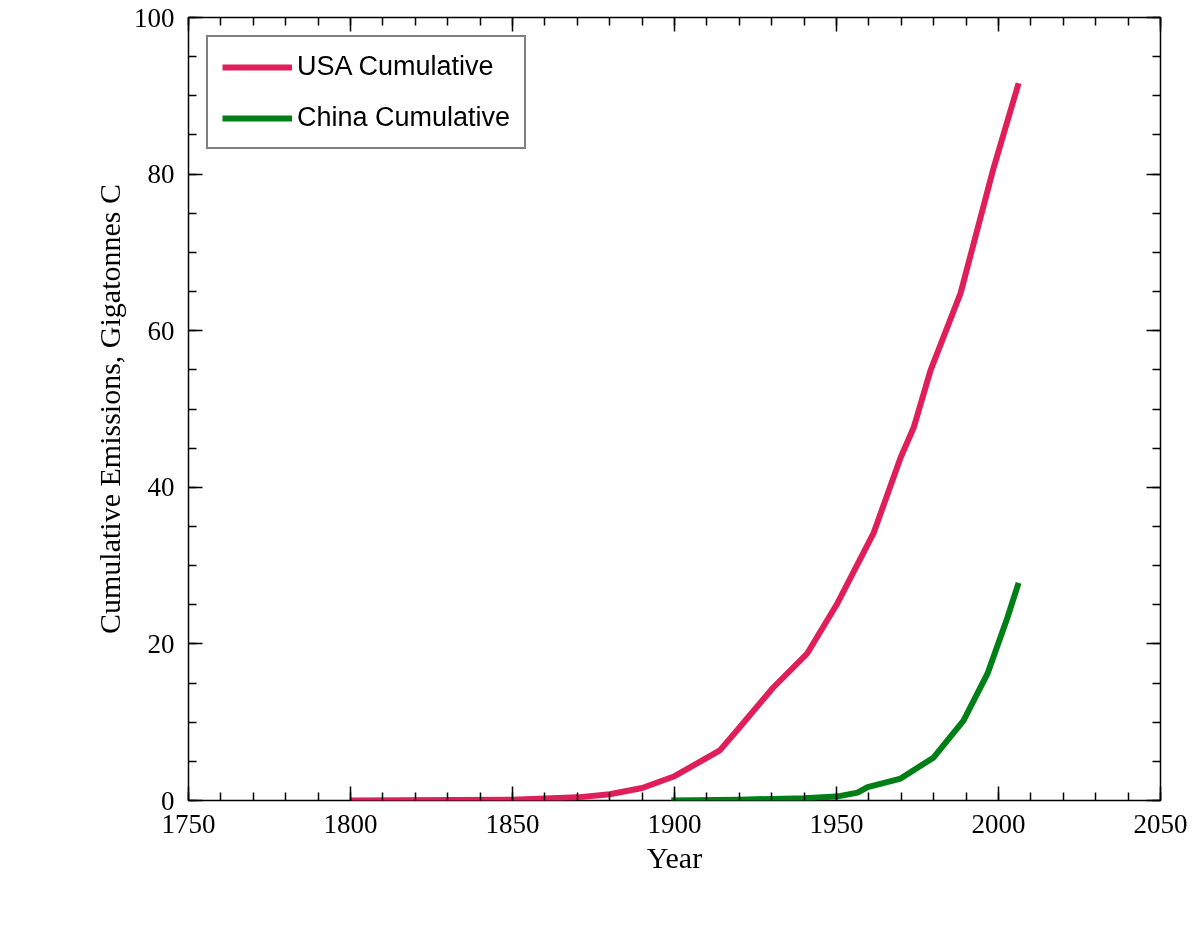  What do you see at coordinates (404, 117) in the screenshot?
I see `legend-label: China Cumulative` at bounding box center [404, 117].